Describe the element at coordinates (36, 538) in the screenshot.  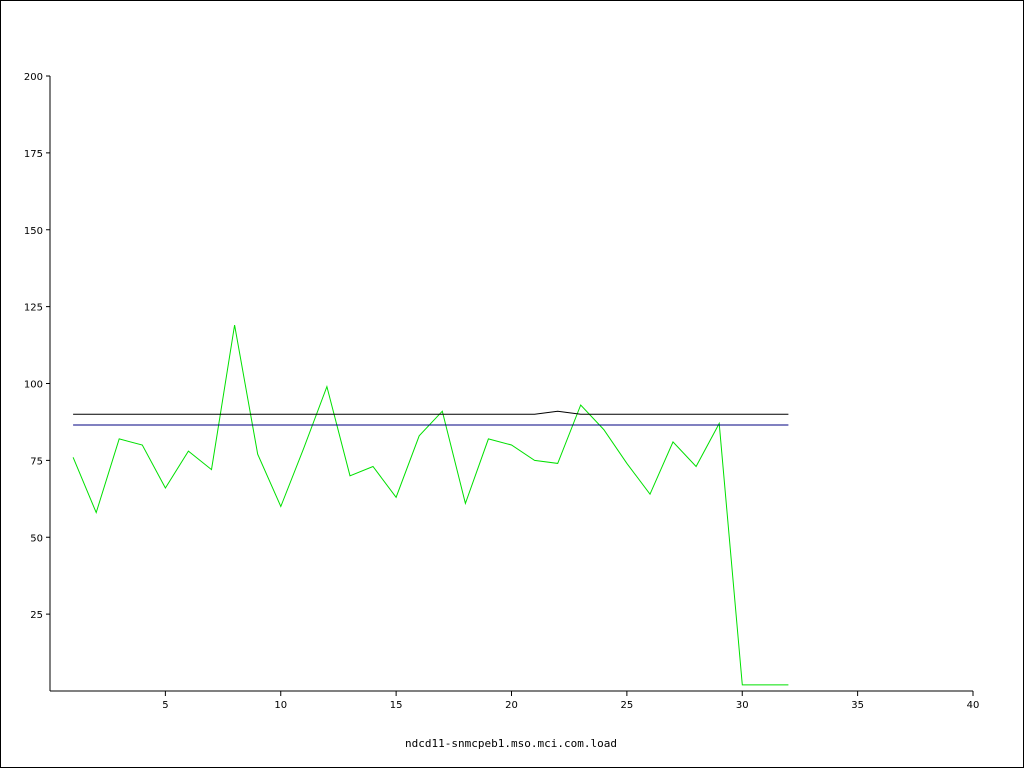
I see `y-tick-label: 50` at that location.